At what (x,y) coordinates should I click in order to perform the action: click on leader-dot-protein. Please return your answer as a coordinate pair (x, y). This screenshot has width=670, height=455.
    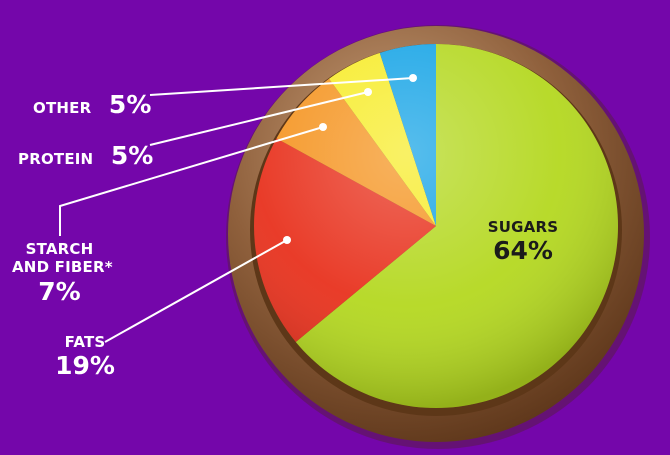
    Looking at the image, I should click on (368, 92).